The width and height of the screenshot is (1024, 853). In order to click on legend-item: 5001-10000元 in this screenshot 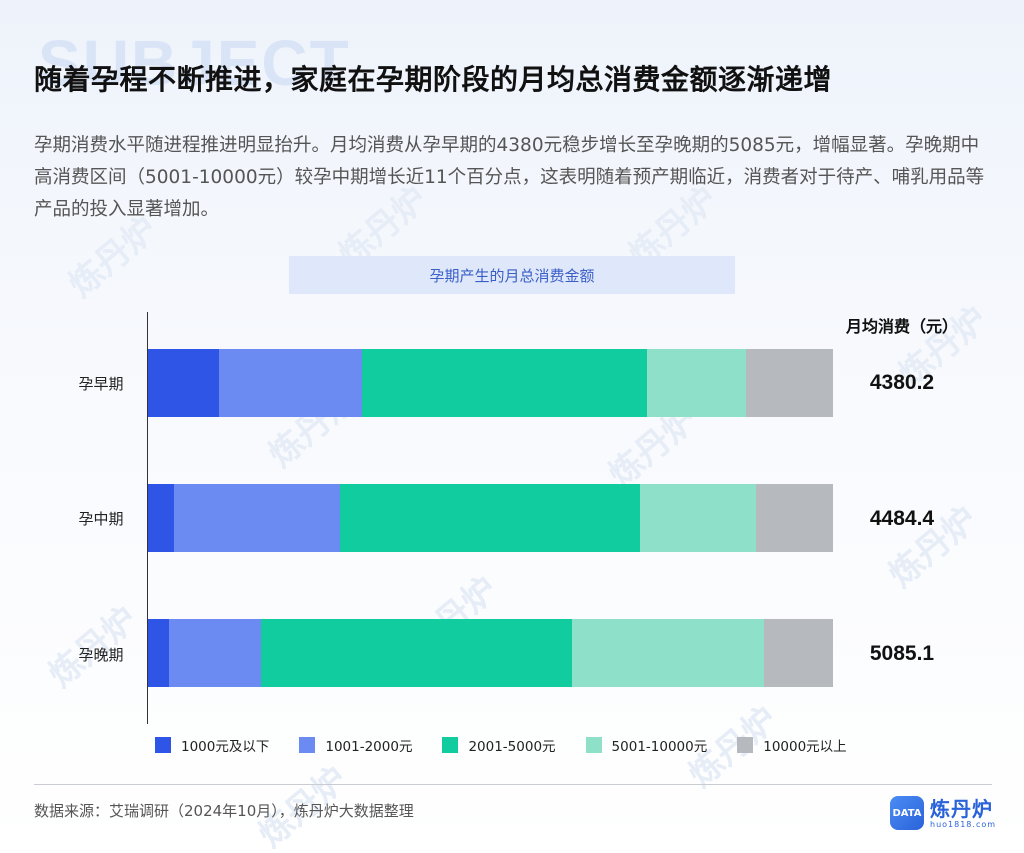, I will do `click(646, 745)`.